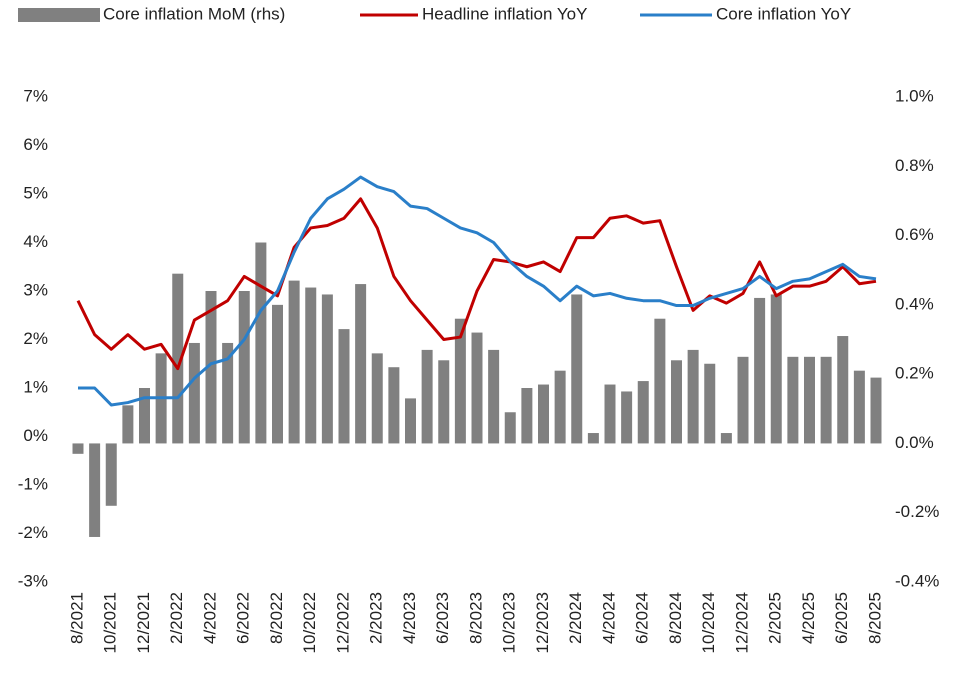 The width and height of the screenshot is (958, 678). Describe the element at coordinates (504, 13) in the screenshot. I see `legend-label: Headline inflation YoY` at that location.